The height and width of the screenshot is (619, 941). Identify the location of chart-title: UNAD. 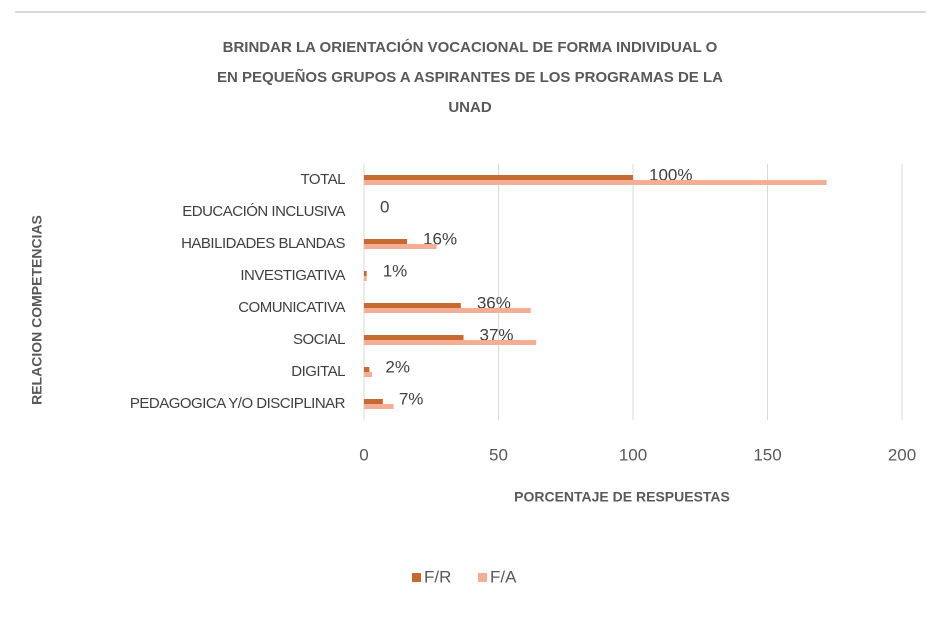
(469, 107).